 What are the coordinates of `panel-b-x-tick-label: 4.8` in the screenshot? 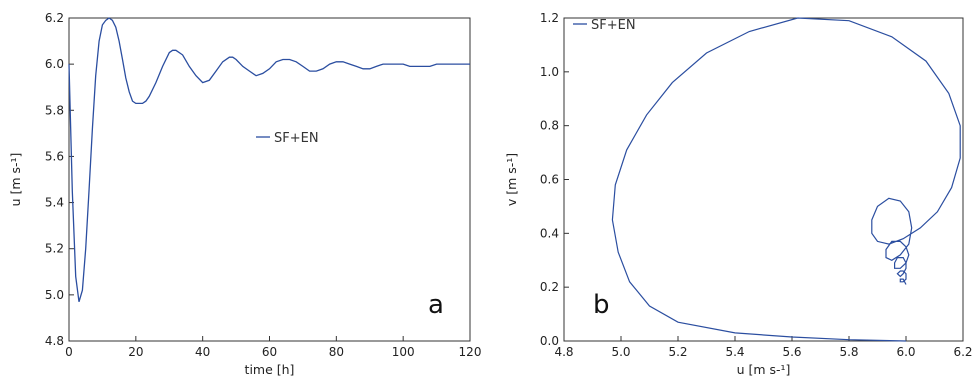 It's located at (563, 352).